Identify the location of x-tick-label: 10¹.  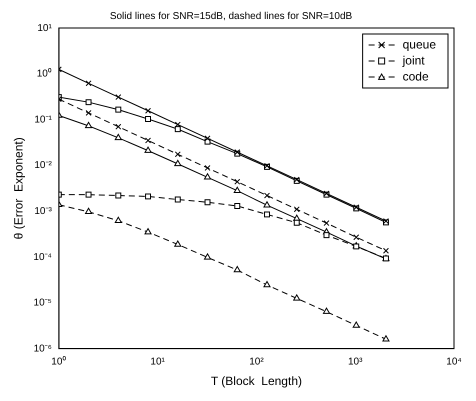
(158, 362).